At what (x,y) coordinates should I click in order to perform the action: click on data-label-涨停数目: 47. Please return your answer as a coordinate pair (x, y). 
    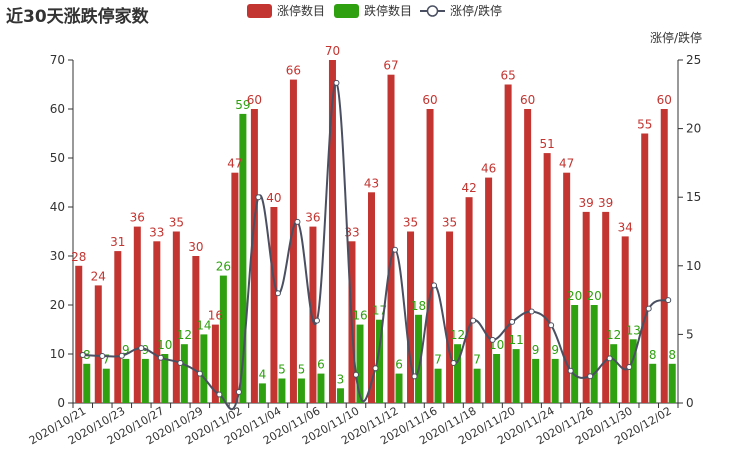
    Looking at the image, I should click on (566, 164).